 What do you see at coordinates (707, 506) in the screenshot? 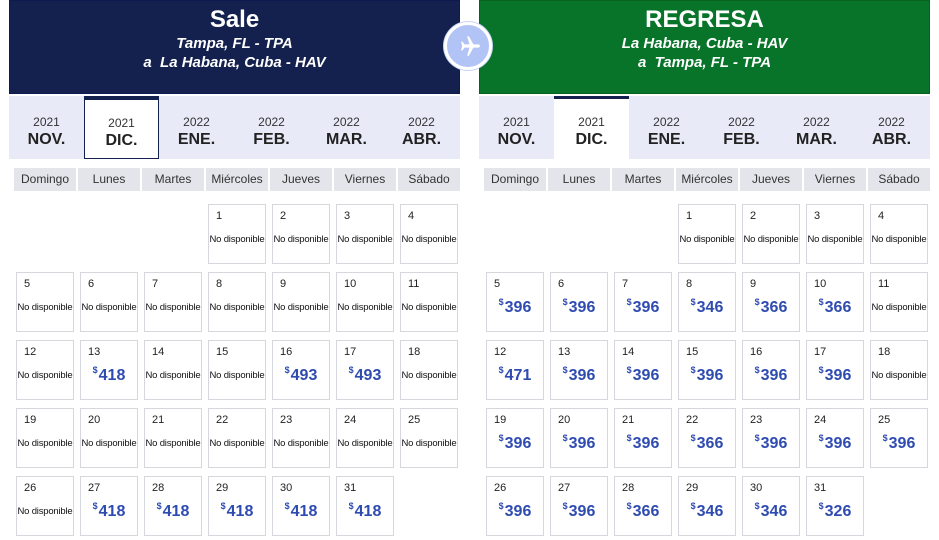
I see `calendar-day-cell: 29 $346` at bounding box center [707, 506].